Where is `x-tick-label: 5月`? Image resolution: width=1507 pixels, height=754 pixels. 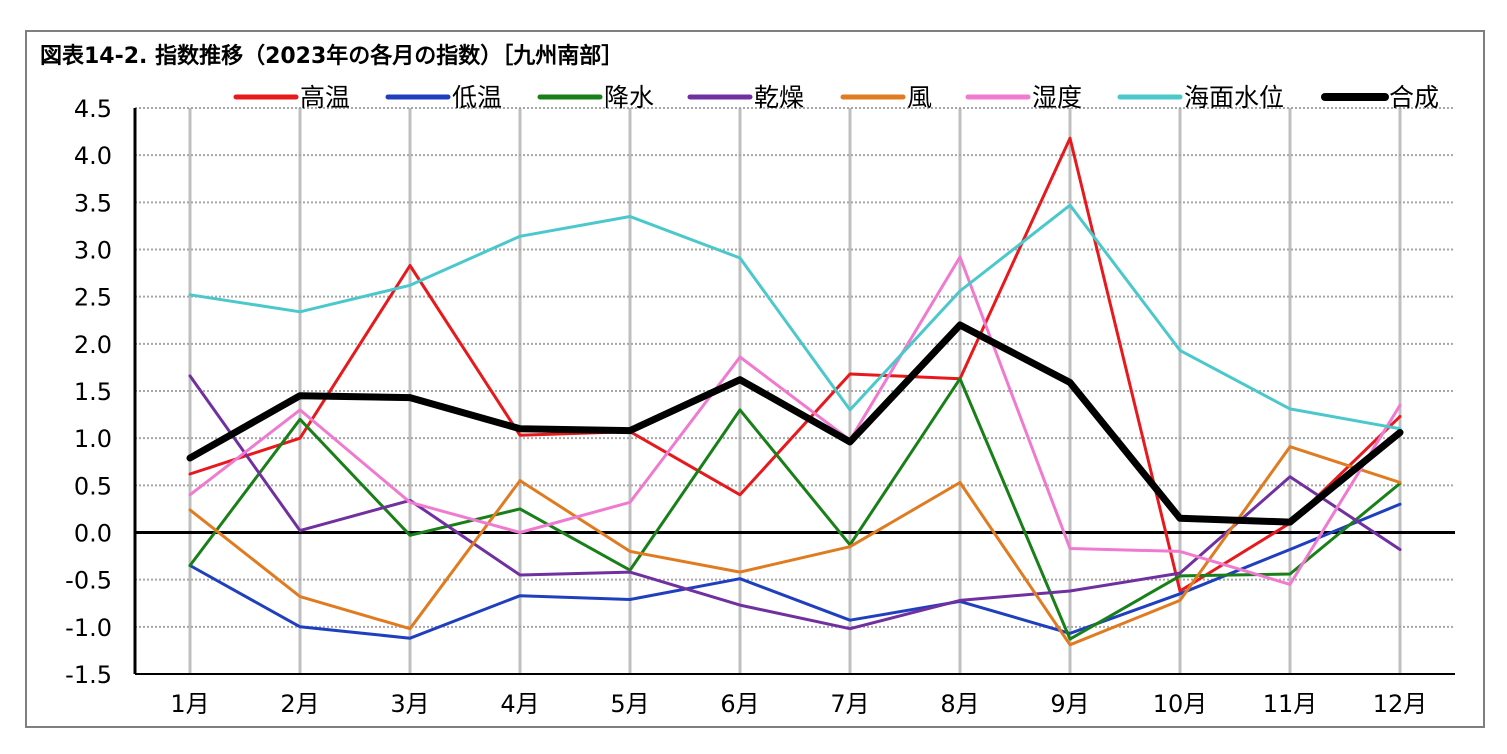
x-tick-label: 5月 is located at coordinates (629, 704).